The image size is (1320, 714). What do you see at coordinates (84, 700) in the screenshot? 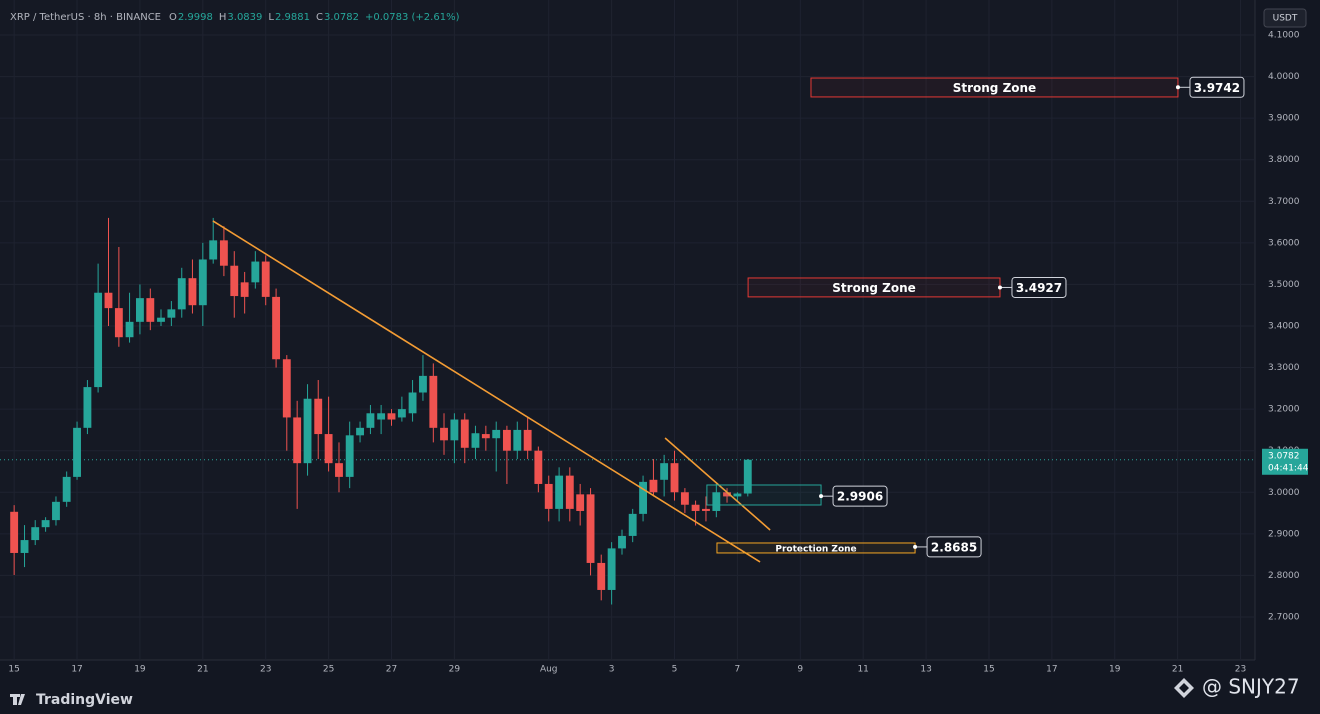
I see `brand: TradingView` at bounding box center [84, 700].